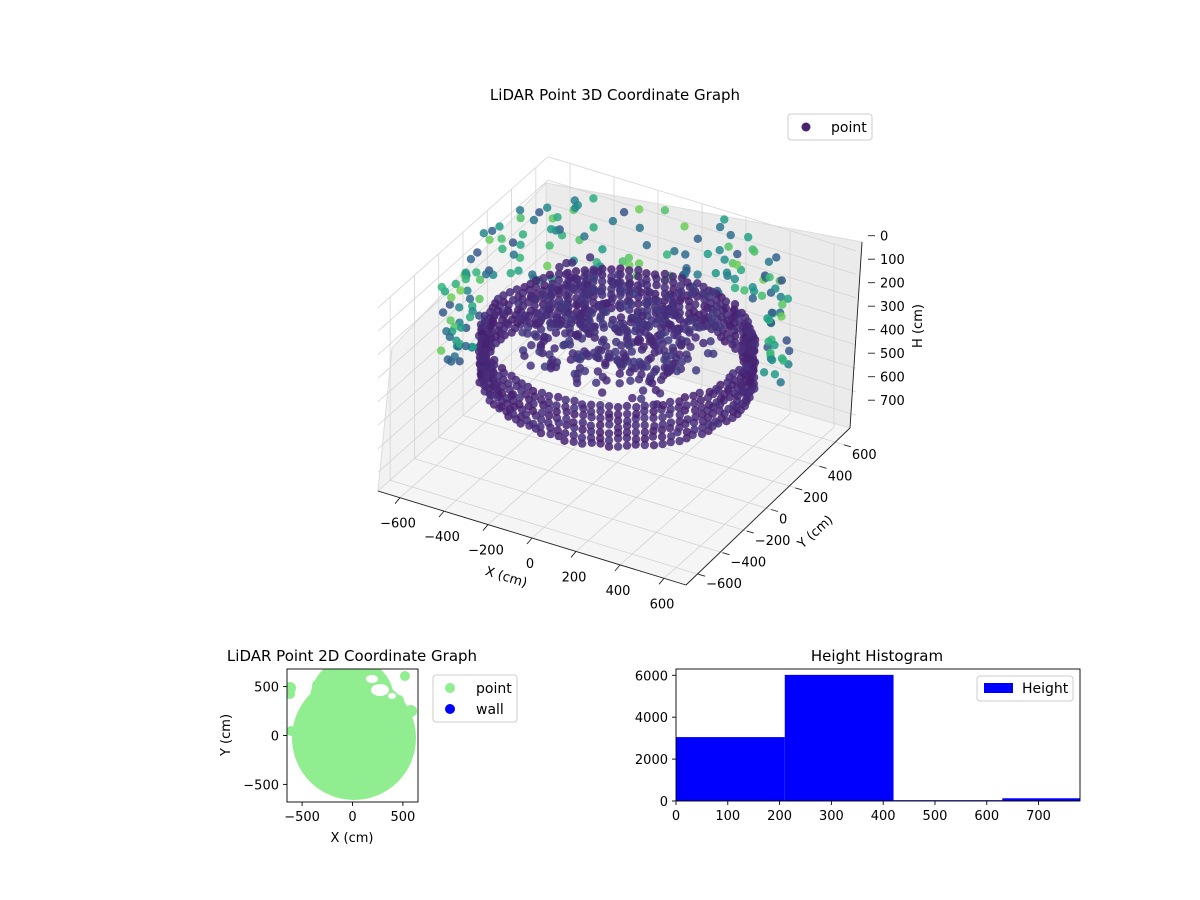  Describe the element at coordinates (486, 551) in the screenshot. I see `tick-label-x: −200` at that location.